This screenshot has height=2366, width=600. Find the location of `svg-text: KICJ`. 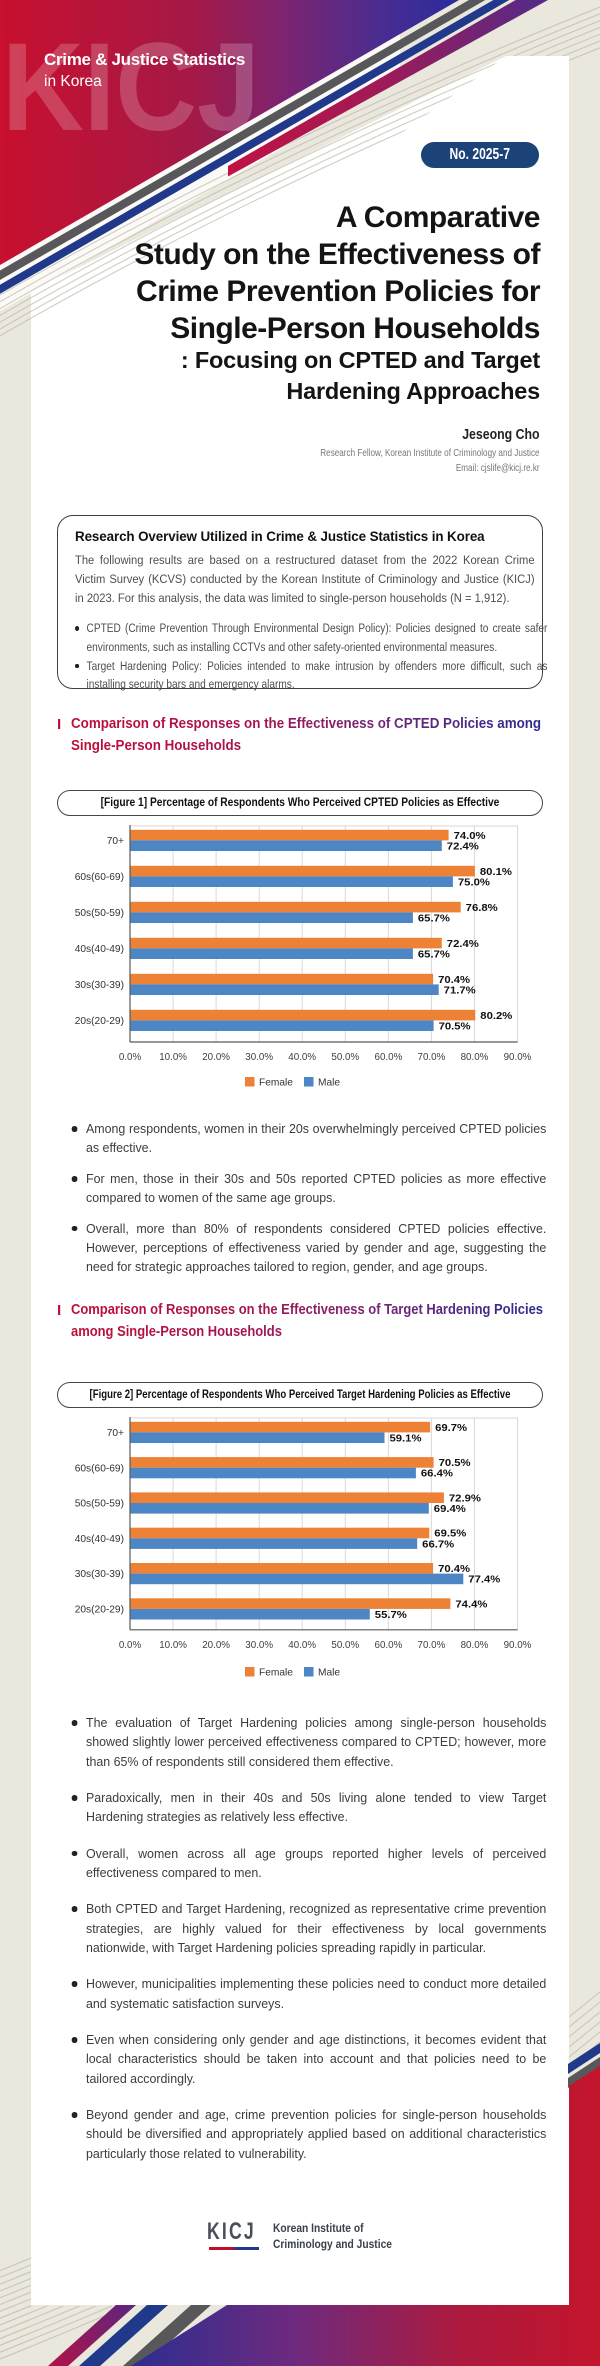

svg-text: KICJ is located at coordinates (131, 87).